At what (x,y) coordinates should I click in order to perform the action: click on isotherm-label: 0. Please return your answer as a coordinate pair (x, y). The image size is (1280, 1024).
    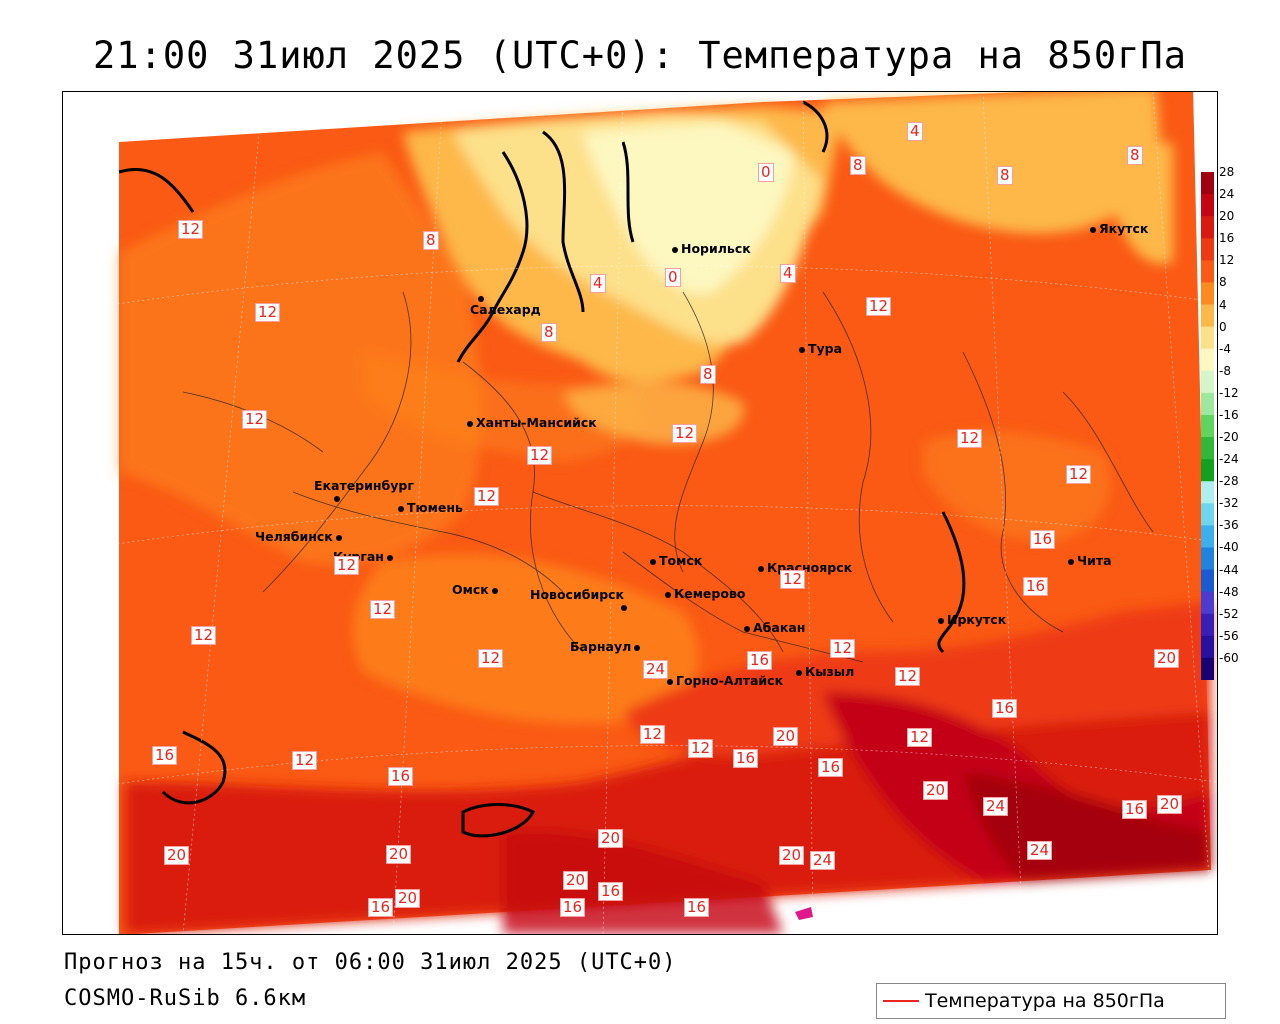
    Looking at the image, I should click on (766, 172).